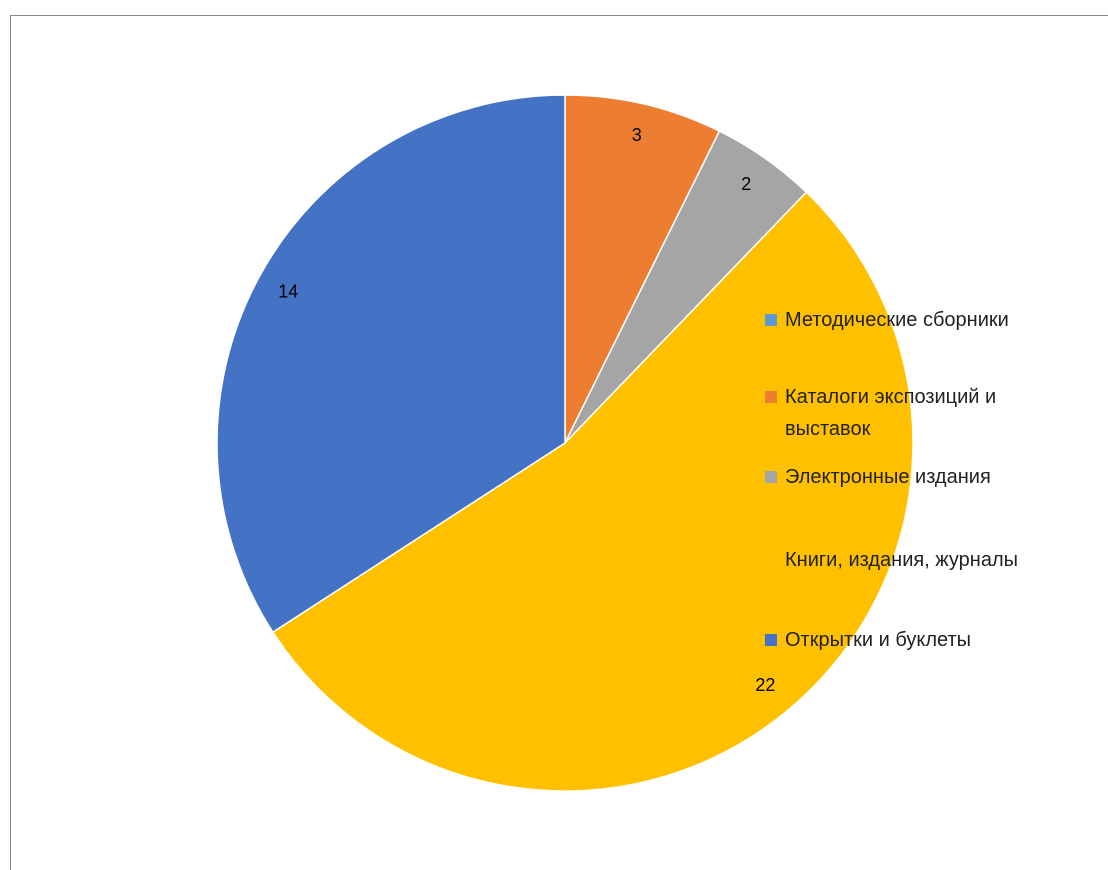 This screenshot has width=1108, height=870. Describe the element at coordinates (897, 320) in the screenshot. I see `legend-label: Методические сборники` at that location.